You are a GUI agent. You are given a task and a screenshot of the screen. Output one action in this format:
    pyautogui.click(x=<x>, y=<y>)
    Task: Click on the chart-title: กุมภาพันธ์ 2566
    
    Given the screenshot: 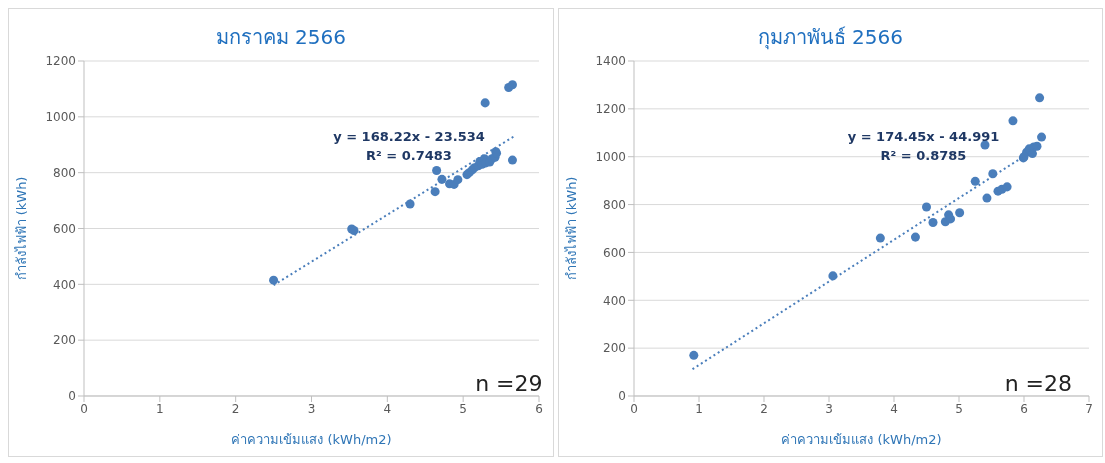 What is the action you would take?
    pyautogui.click(x=830, y=37)
    